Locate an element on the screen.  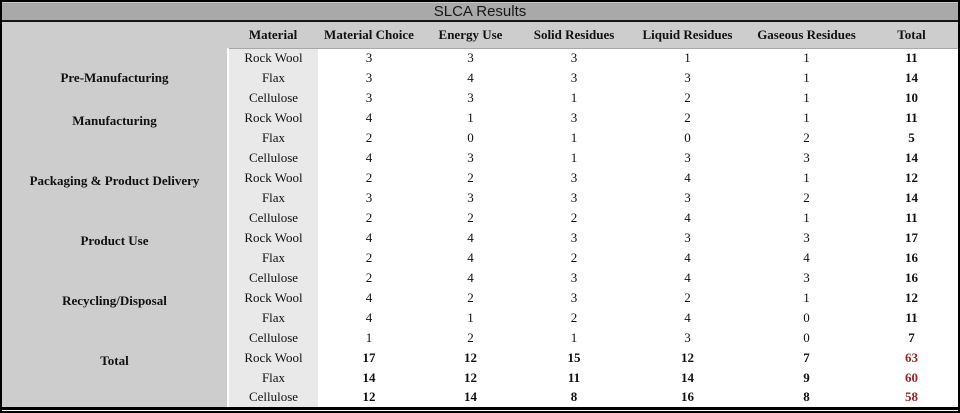
table-row: Flax 3 4 3 3 1 14 is located at coordinates (480, 78).